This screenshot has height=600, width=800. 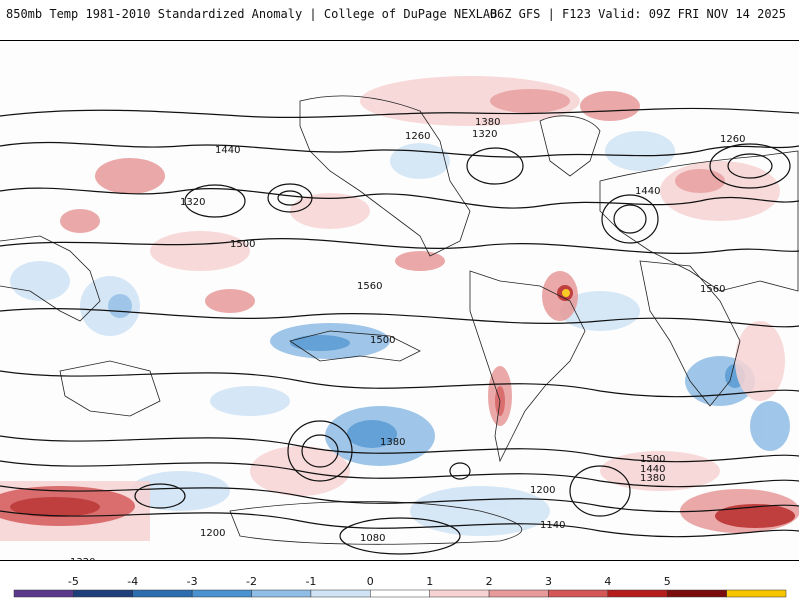 What do you see at coordinates (552, 525) in the screenshot?
I see `contour-label: 1140` at bounding box center [552, 525].